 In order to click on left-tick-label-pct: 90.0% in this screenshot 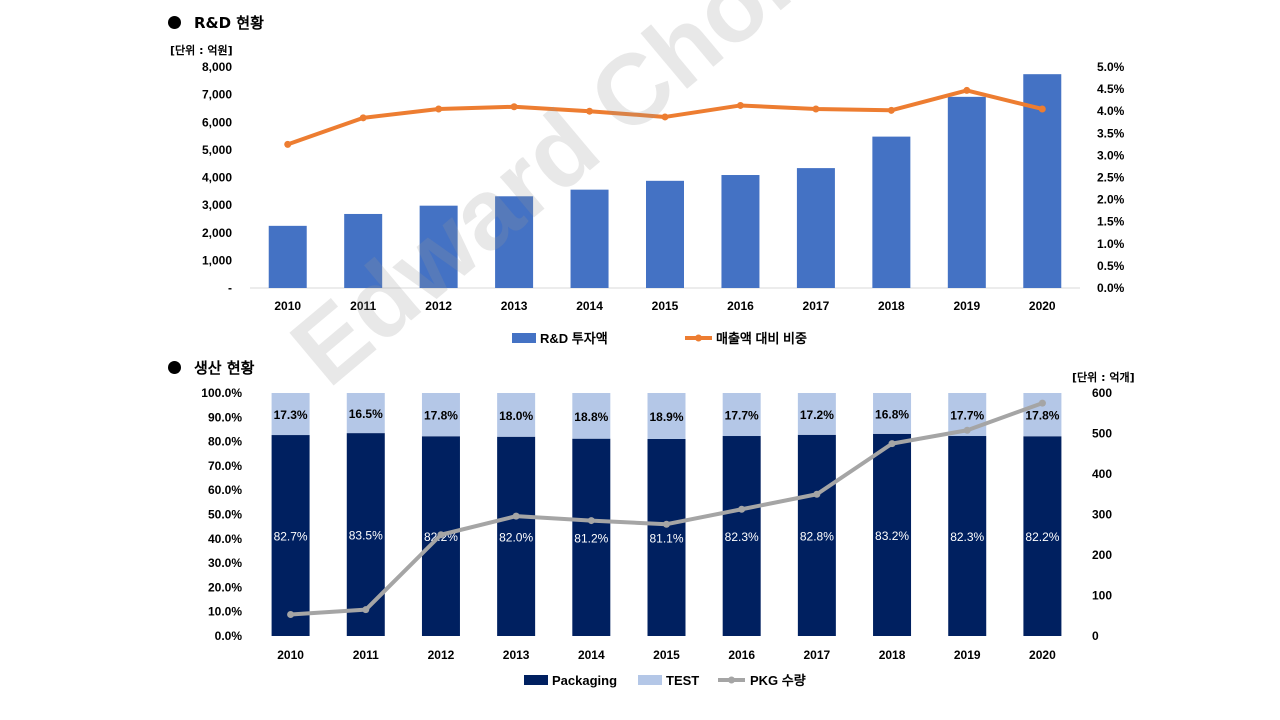, I will do `click(225, 417)`.